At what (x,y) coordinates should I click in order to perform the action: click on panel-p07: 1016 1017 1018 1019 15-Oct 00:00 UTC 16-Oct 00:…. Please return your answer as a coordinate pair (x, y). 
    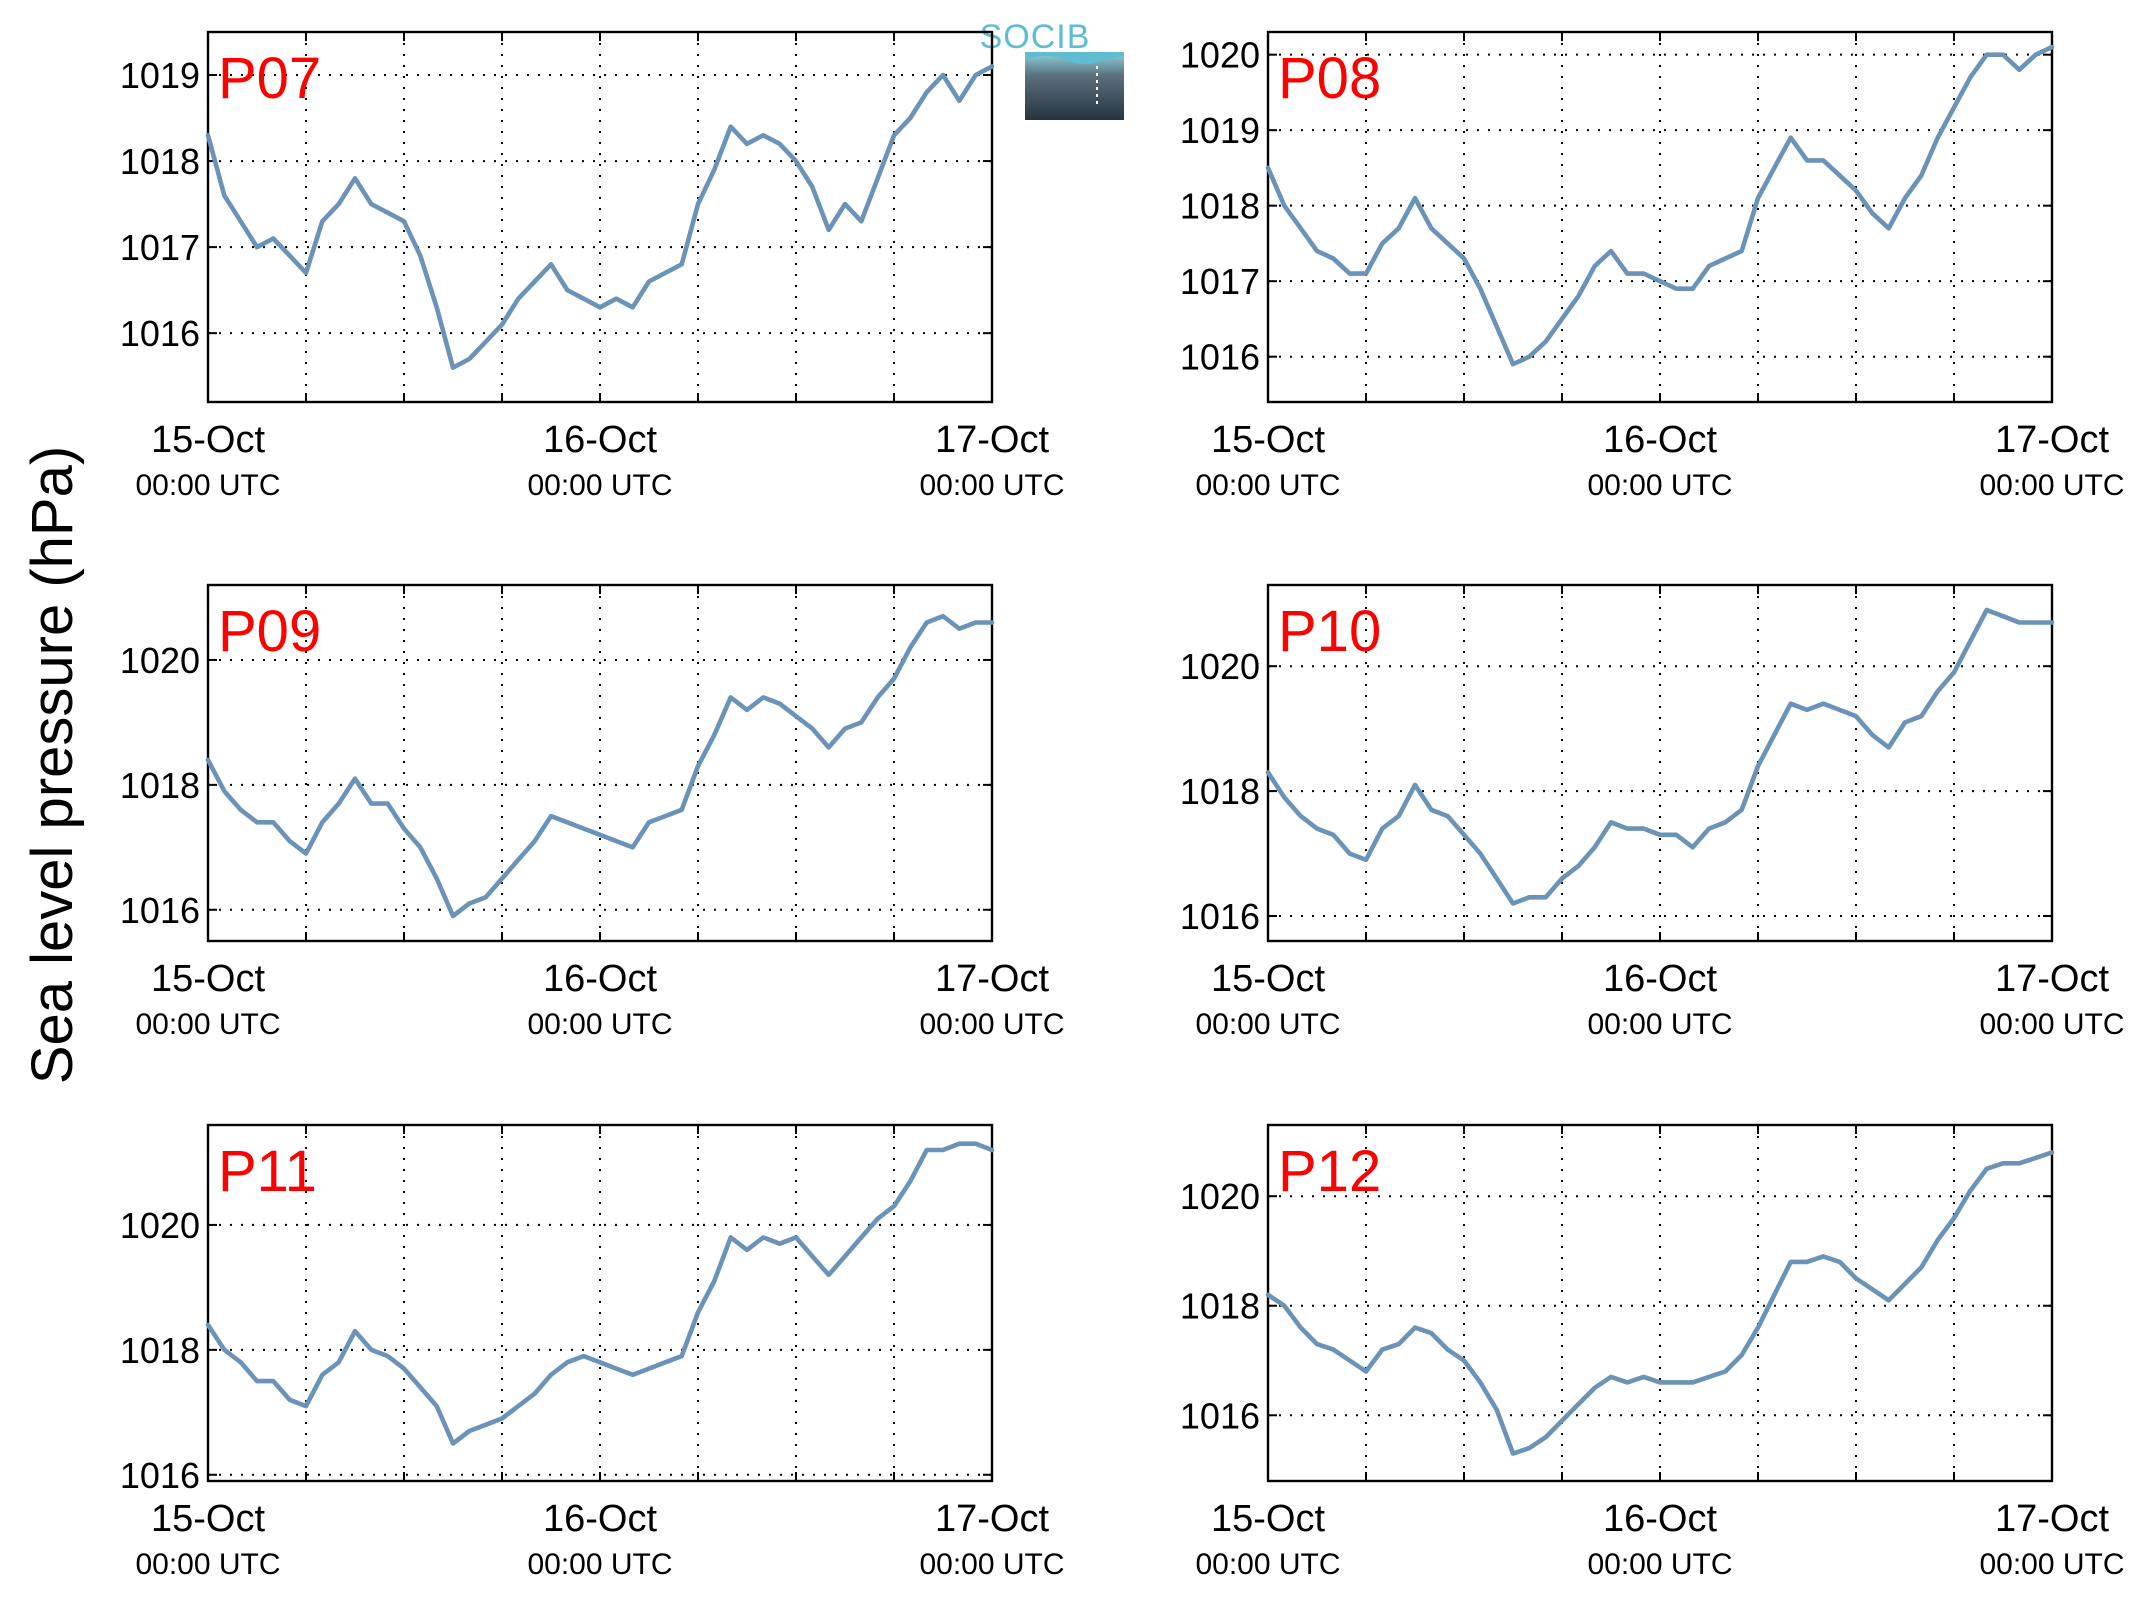
    Looking at the image, I should click on (592, 266).